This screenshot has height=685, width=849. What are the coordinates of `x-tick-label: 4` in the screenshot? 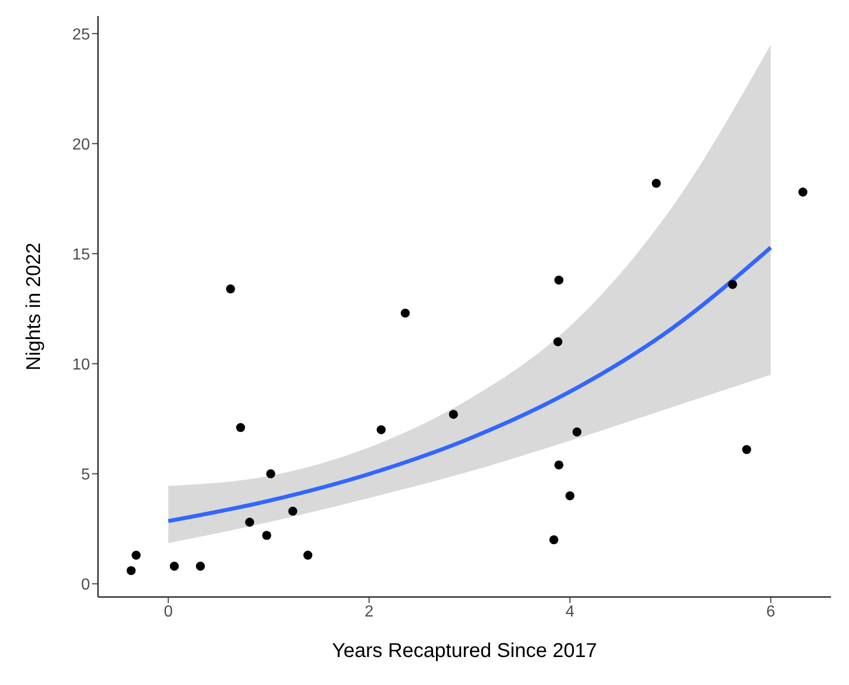 It's located at (569, 611).